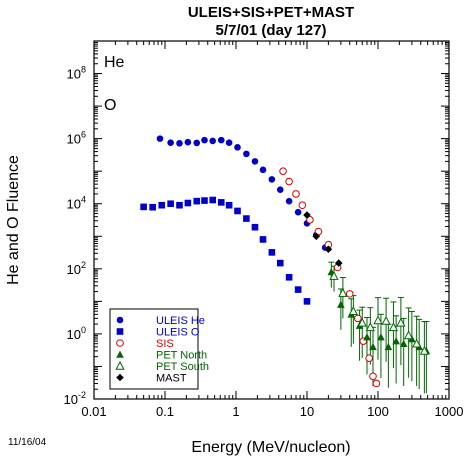 The image size is (471, 468). What do you see at coordinates (271, 12) in the screenshot?
I see `chart-title: ULEIS+SIS+PET+MAST` at bounding box center [271, 12].